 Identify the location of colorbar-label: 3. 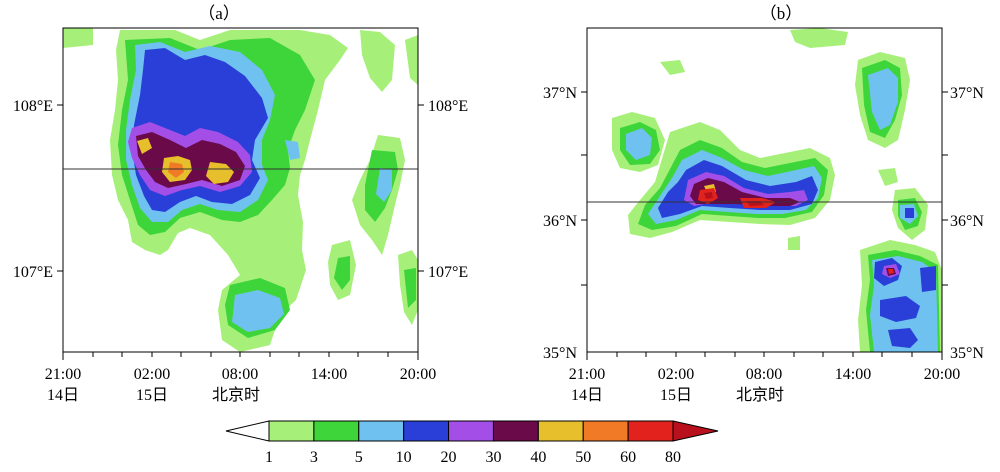
(314, 457).